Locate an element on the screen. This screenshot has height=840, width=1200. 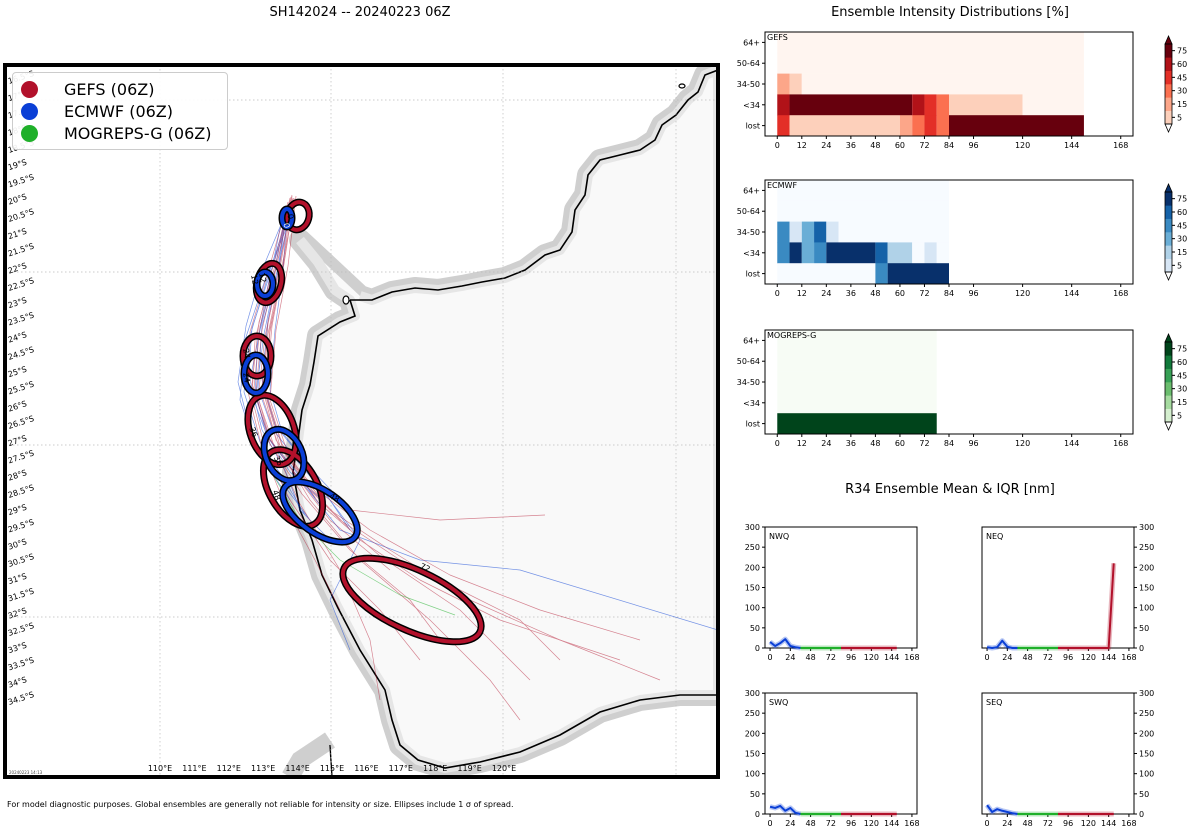
colorbar: 5 15 30 45 60 75 is located at coordinates (1175, 84).